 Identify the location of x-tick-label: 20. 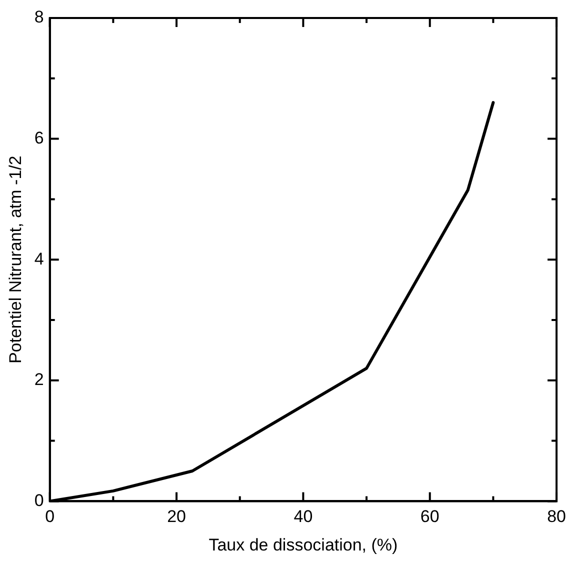
(176, 516).